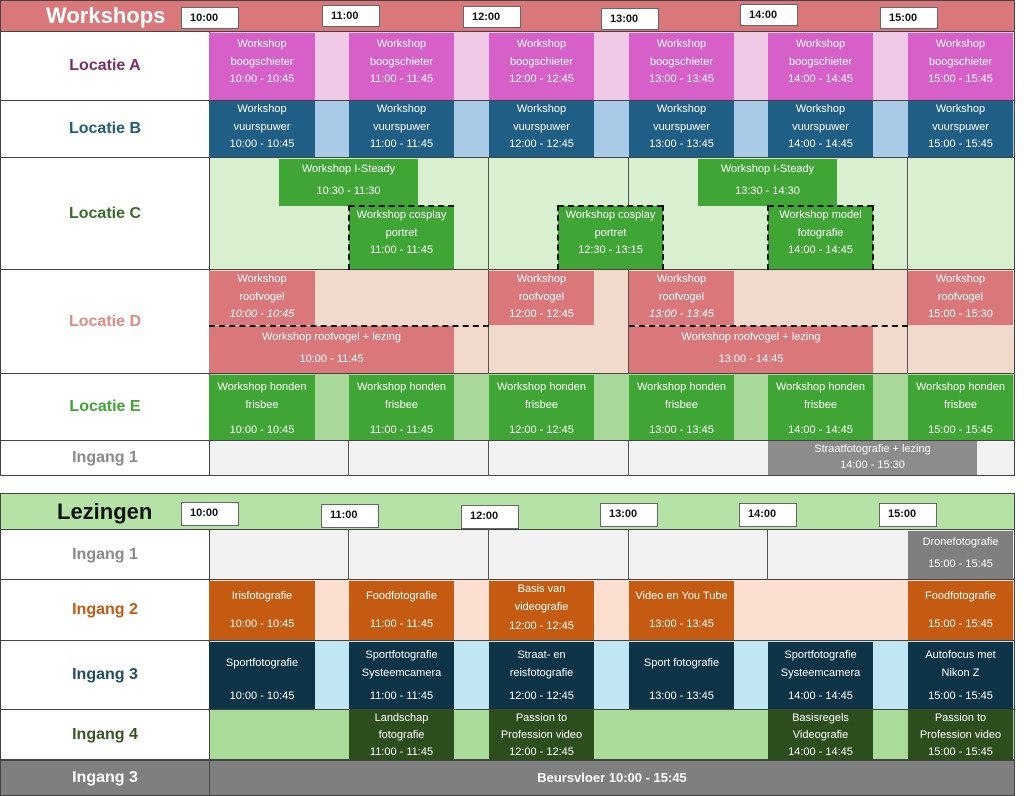  What do you see at coordinates (960, 53) in the screenshot?
I see `block-title: Workshop boogschieter` at bounding box center [960, 53].